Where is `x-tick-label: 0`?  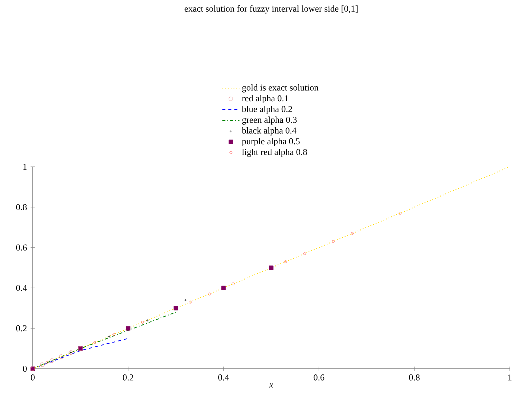
x-tick-label: 0 is located at coordinates (33, 377).